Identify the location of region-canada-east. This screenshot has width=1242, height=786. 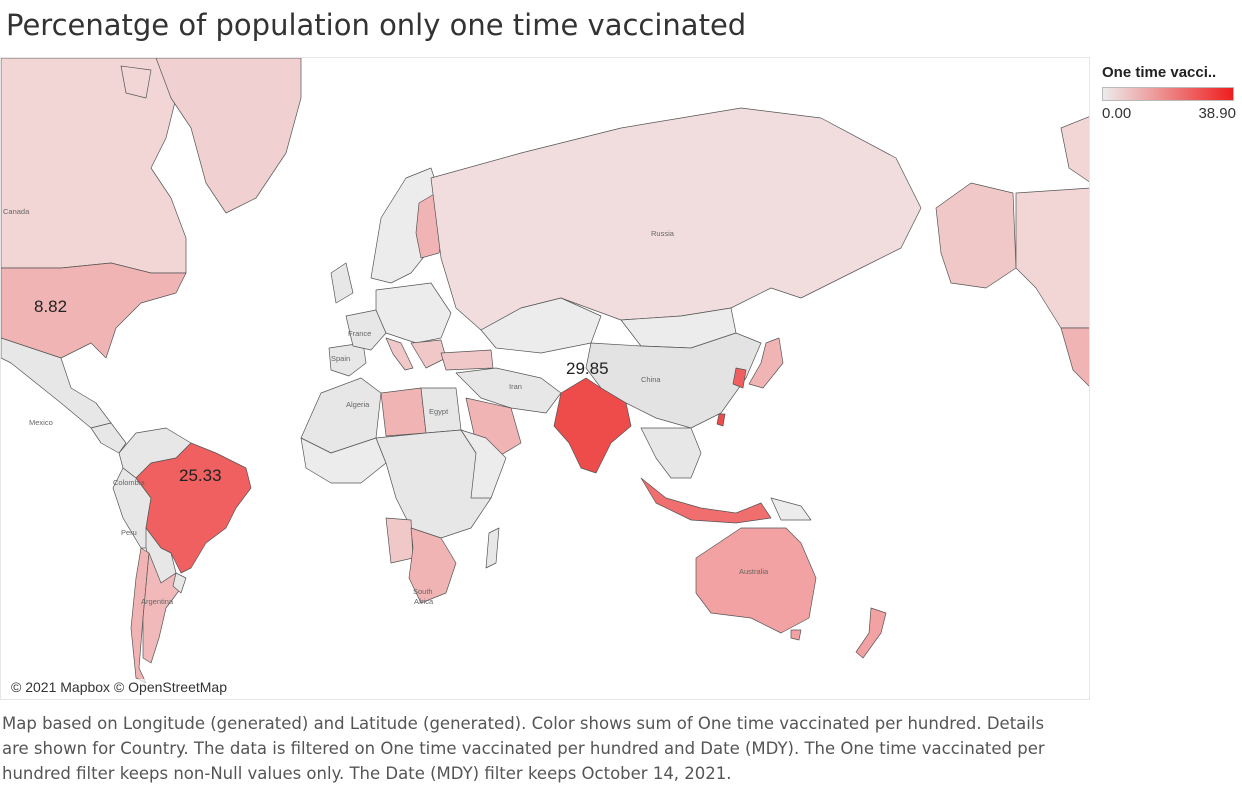
(1052, 258).